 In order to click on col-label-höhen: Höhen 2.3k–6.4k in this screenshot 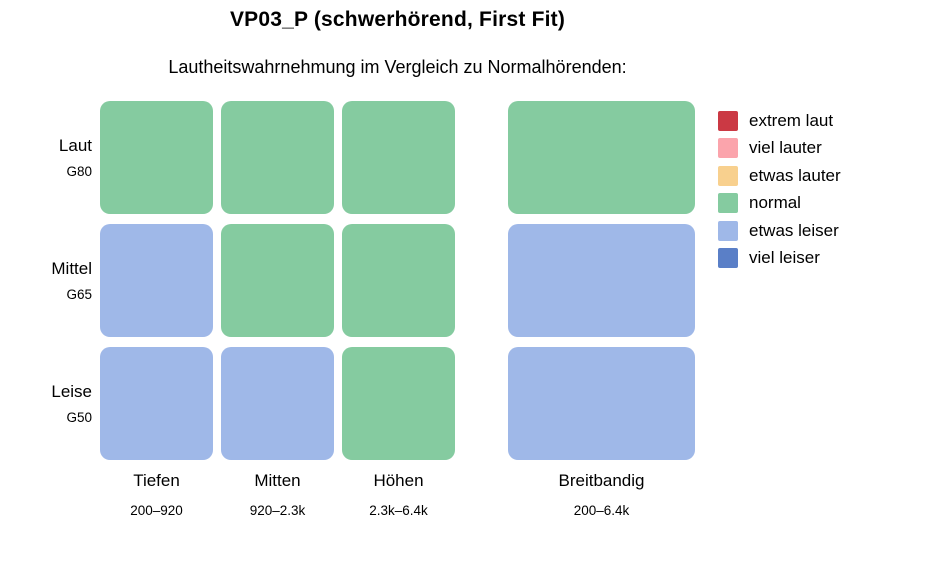, I will do `click(398, 493)`.